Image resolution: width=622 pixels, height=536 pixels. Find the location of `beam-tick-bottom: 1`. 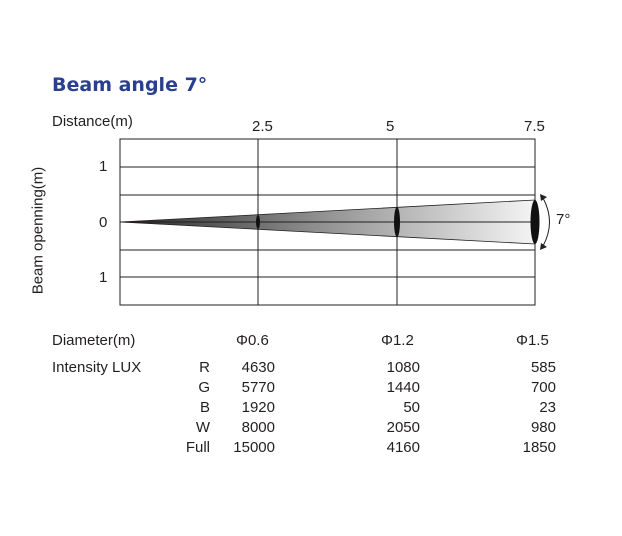

beam-tick-bottom: 1 is located at coordinates (103, 277).